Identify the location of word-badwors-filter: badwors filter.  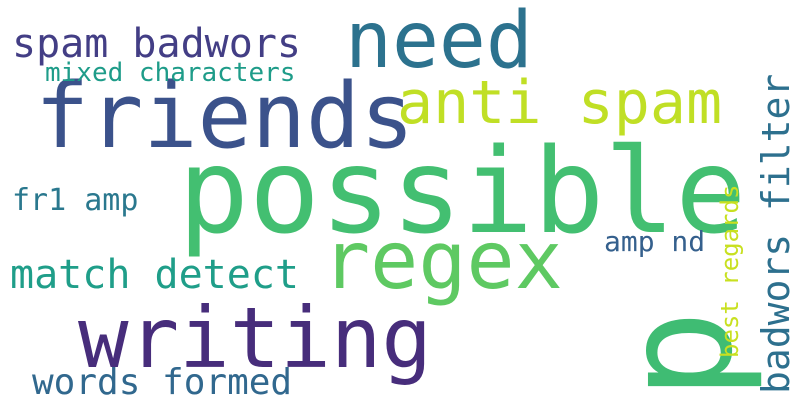
(776, 233).